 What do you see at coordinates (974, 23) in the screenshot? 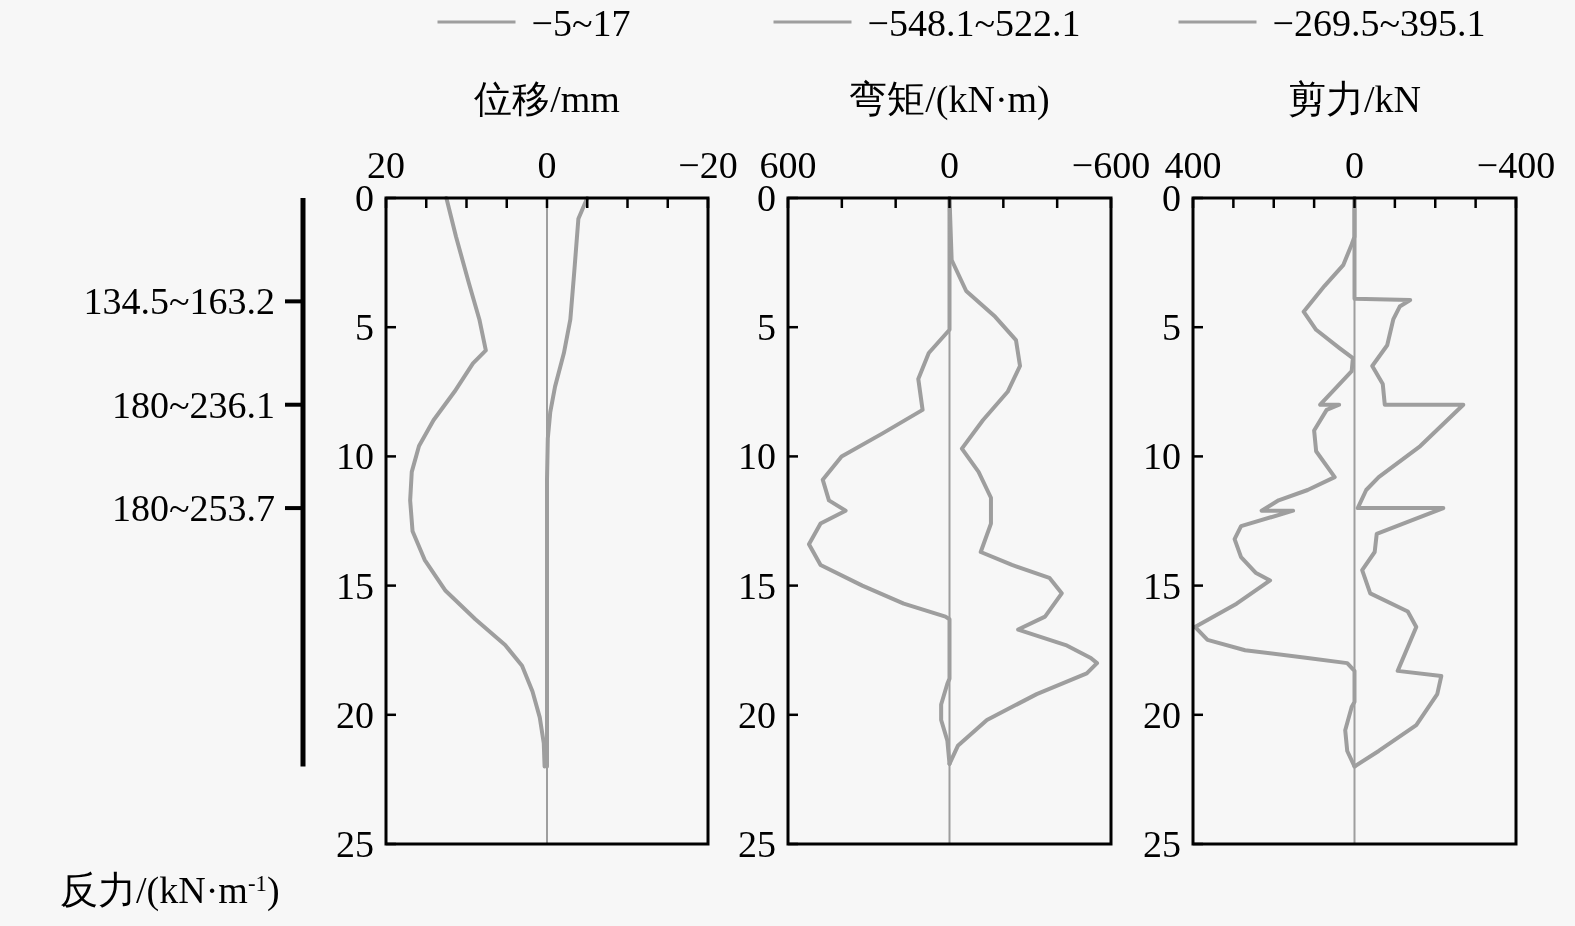
I see `legend-label: −548.1~522.1` at bounding box center [974, 23].